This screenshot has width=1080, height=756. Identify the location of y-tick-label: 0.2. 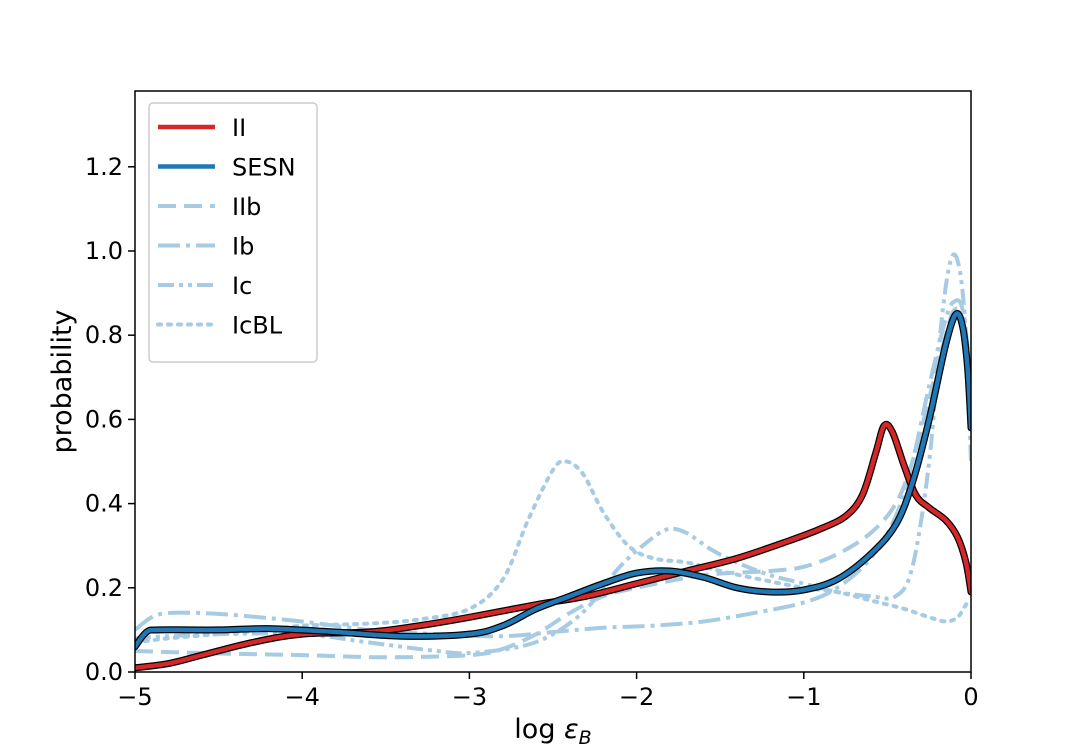
(104, 588).